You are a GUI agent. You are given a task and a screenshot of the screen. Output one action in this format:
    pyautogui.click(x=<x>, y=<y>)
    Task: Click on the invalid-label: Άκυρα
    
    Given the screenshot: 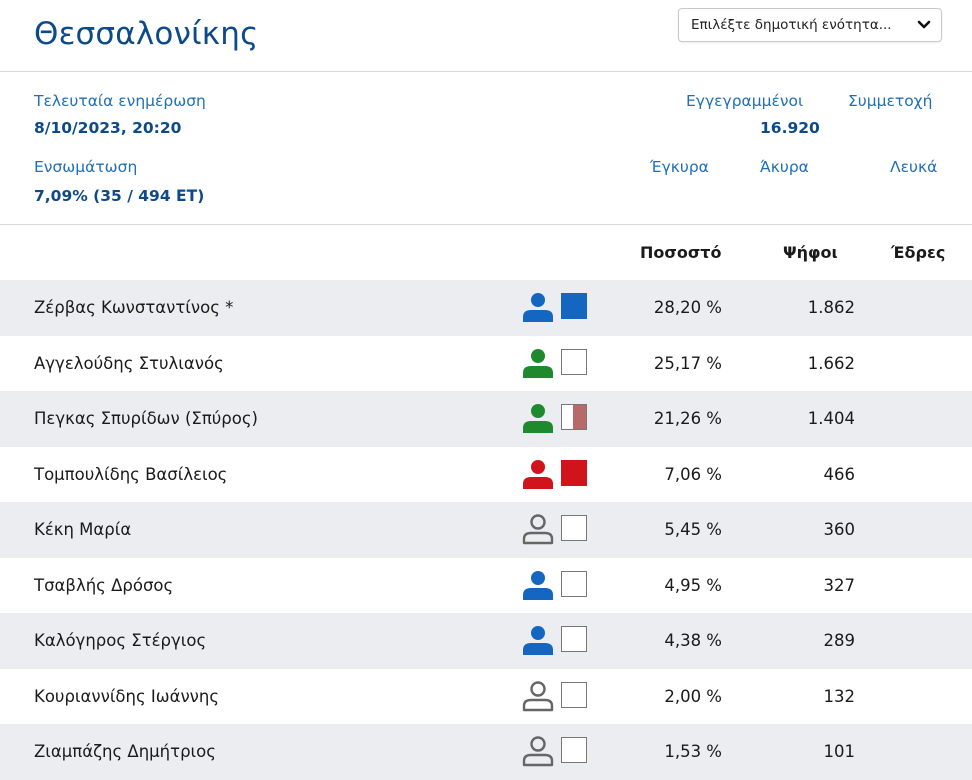 What is the action you would take?
    pyautogui.click(x=784, y=167)
    